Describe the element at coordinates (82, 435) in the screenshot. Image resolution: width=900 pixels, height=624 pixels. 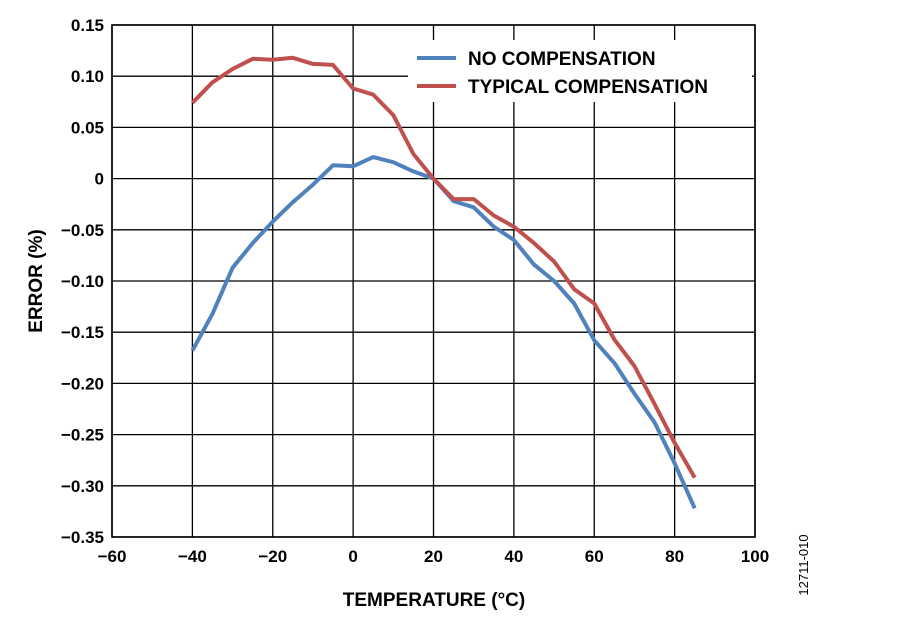
I see `y-tick-label: −0.25` at that location.